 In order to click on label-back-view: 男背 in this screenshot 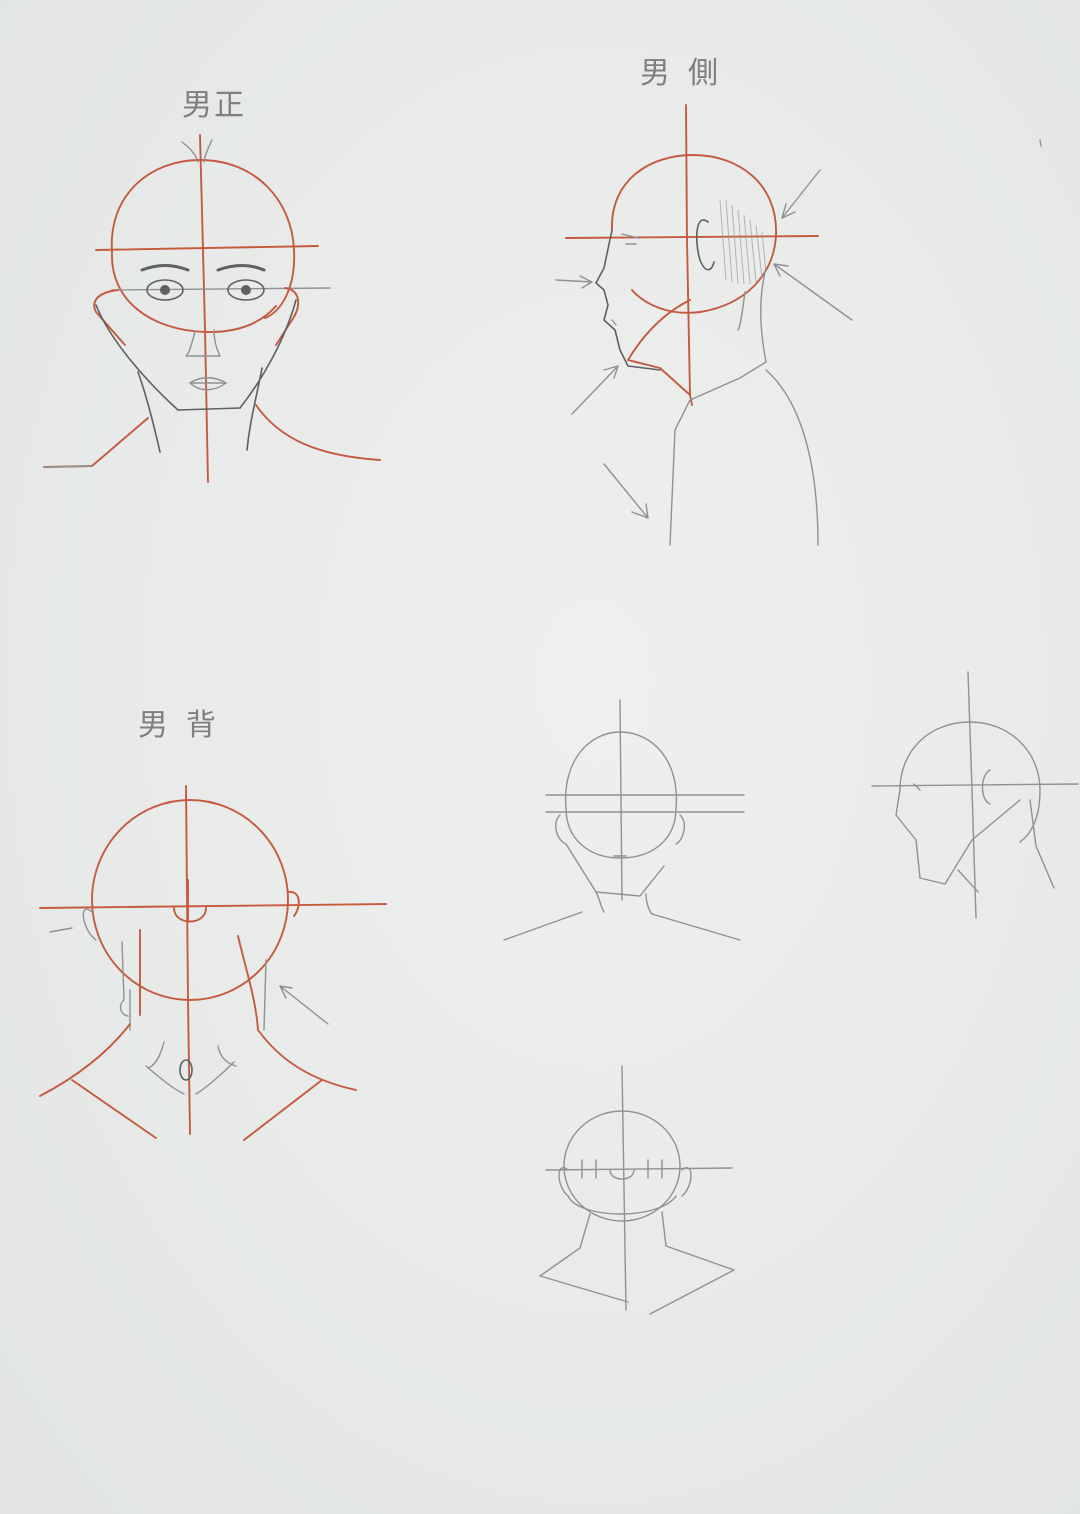, I will do `click(186, 725)`.